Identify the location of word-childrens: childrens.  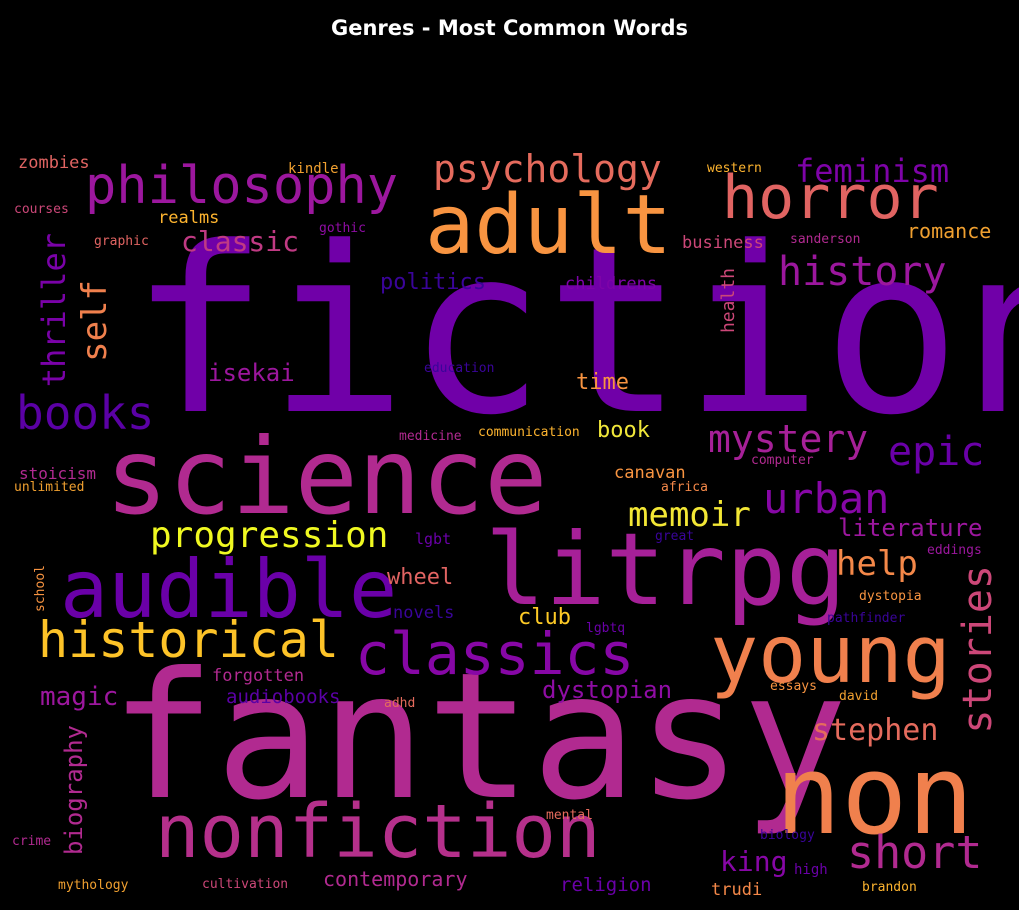
(611, 284).